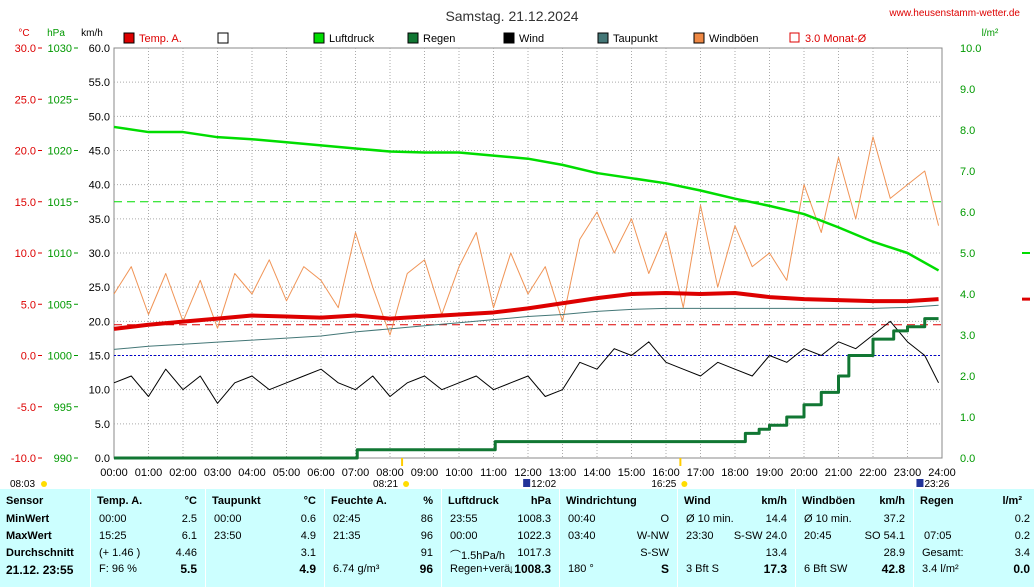 The image size is (1034, 587). What do you see at coordinates (160, 39) in the screenshot?
I see `legend-label: Temp. A.` at bounding box center [160, 39].